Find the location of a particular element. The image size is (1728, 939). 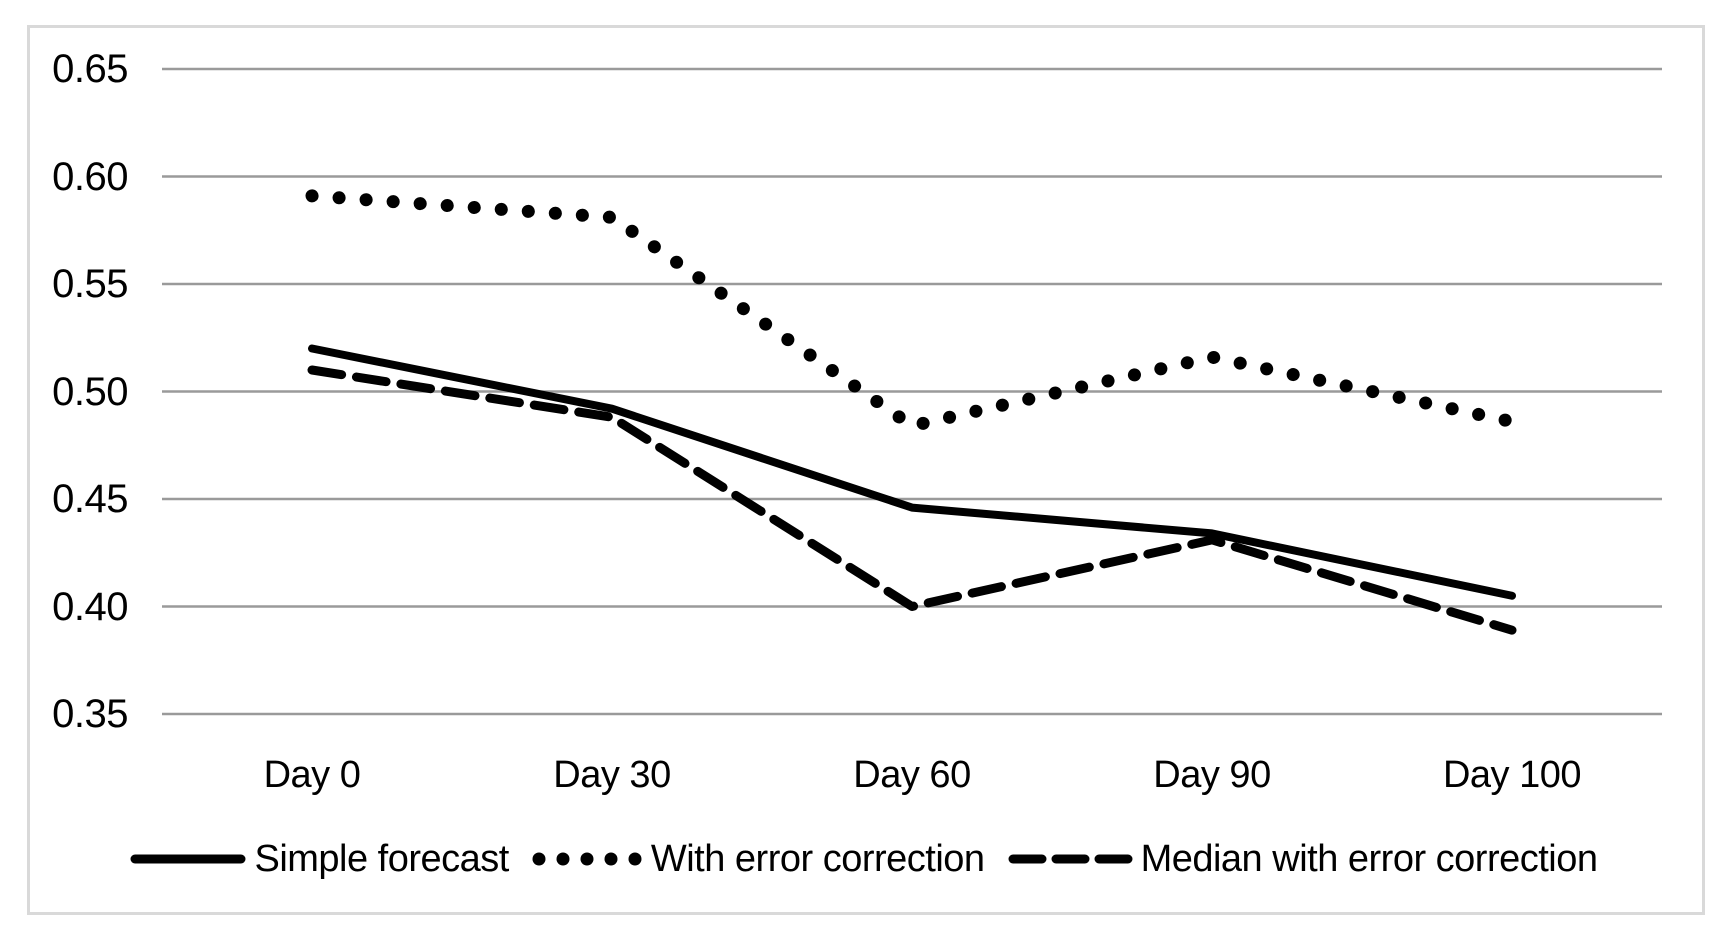

legend-item-simple-forecast: Simple forecast is located at coordinates (319, 859).